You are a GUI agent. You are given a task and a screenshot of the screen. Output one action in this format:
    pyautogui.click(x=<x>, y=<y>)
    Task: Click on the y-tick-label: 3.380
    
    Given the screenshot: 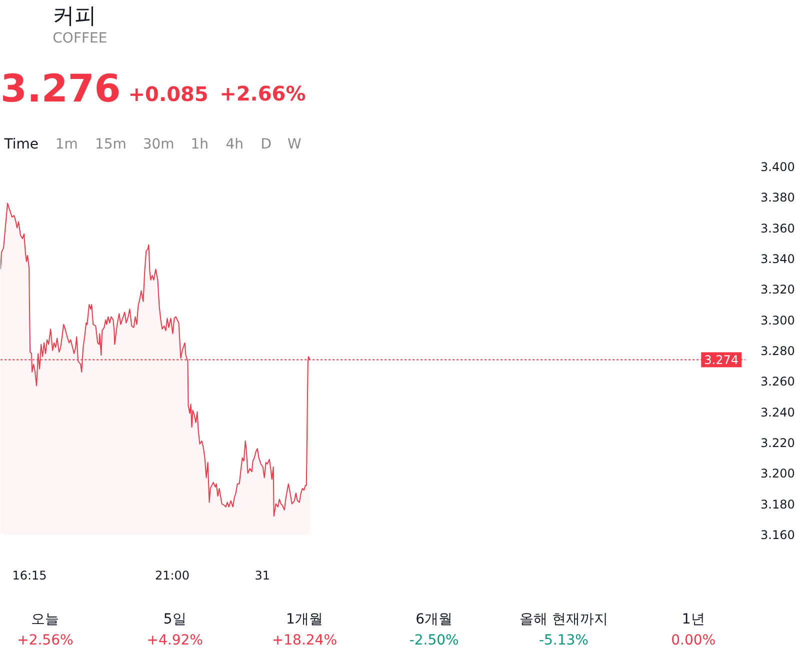 What is the action you would take?
    pyautogui.click(x=777, y=197)
    